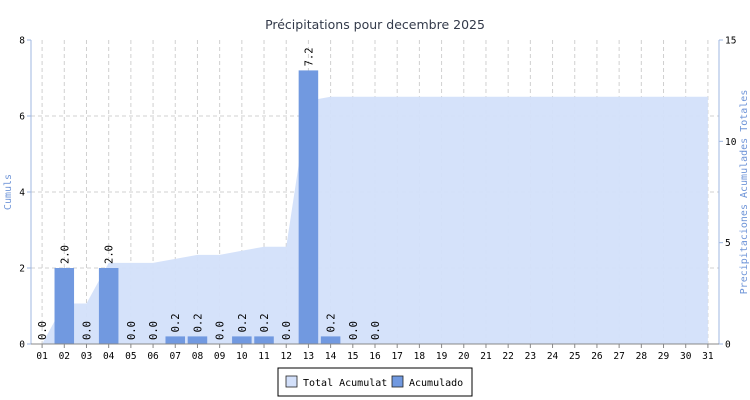 Image resolution: width=750 pixels, height=400 pixels. Describe the element at coordinates (22, 345) in the screenshot. I see `left-tick-label: 0` at that location.